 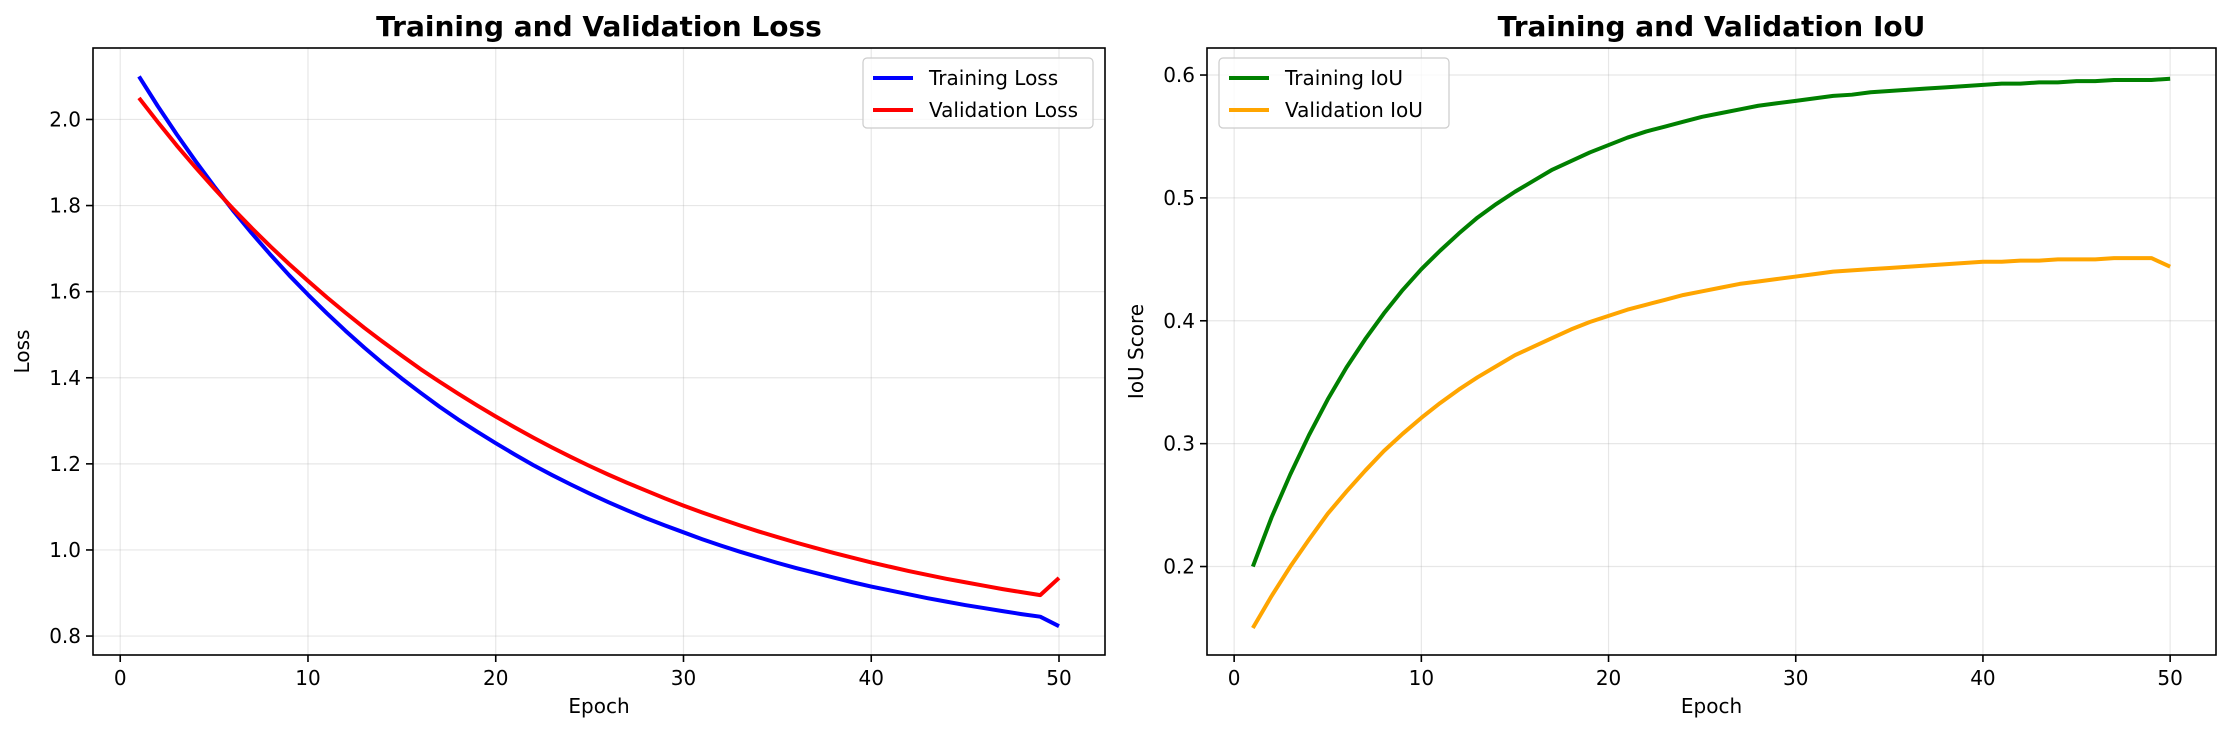 What do you see at coordinates (1179, 567) in the screenshot?
I see `y-tick-label: 0.2` at bounding box center [1179, 567].